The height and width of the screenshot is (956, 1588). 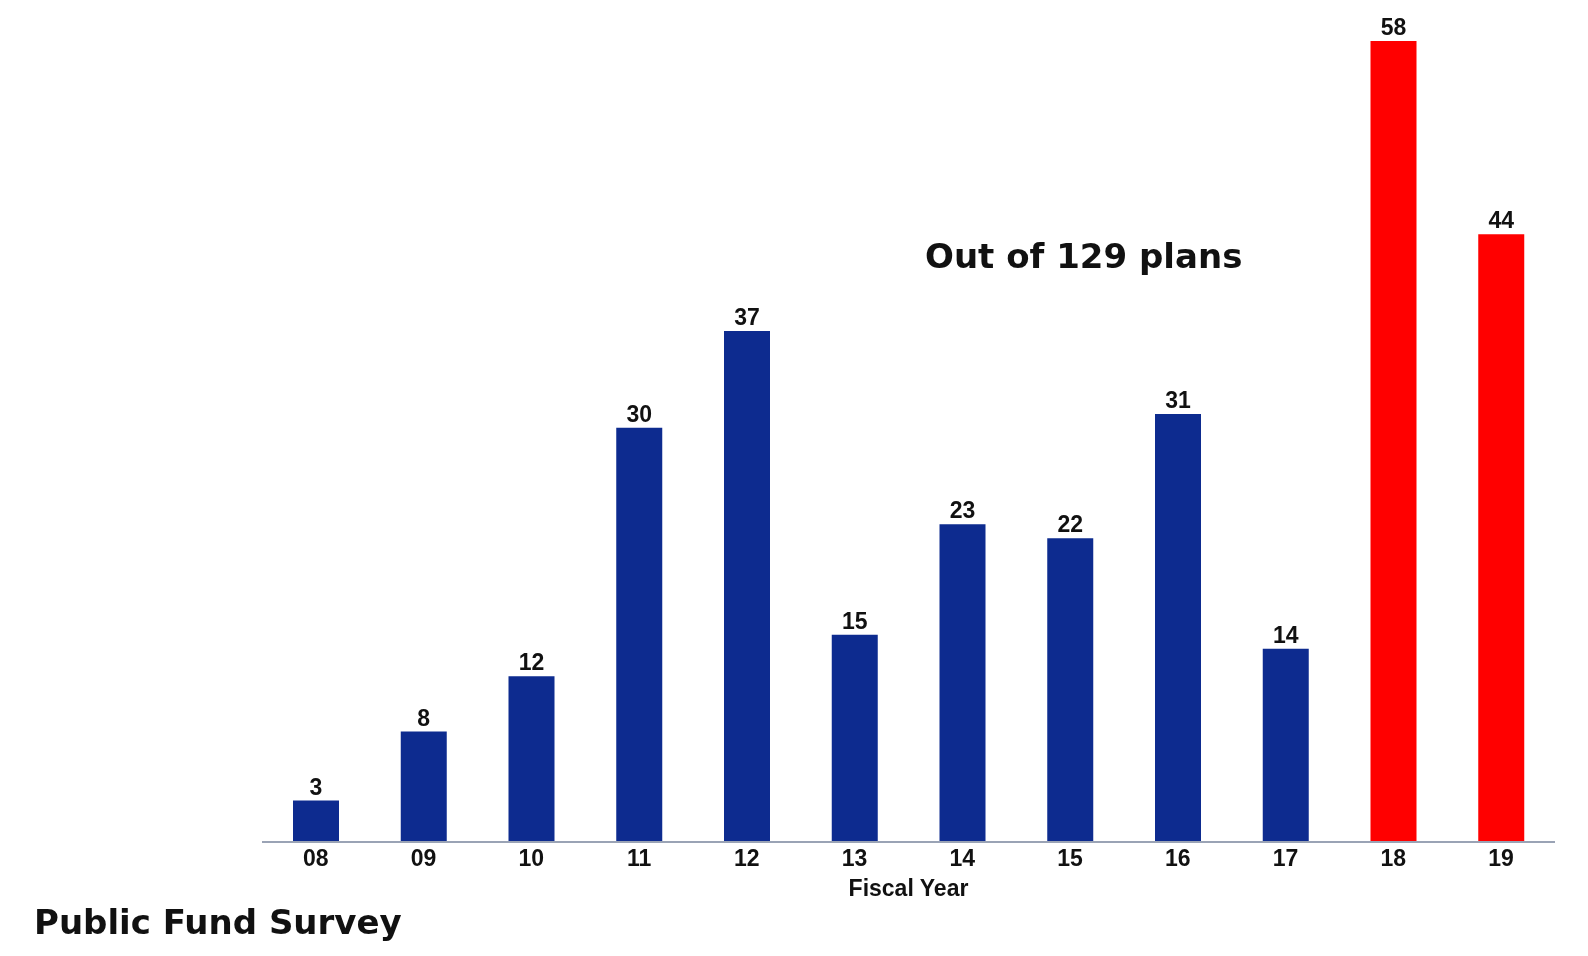 What do you see at coordinates (1070, 524) in the screenshot?
I see `data-label: 22` at bounding box center [1070, 524].